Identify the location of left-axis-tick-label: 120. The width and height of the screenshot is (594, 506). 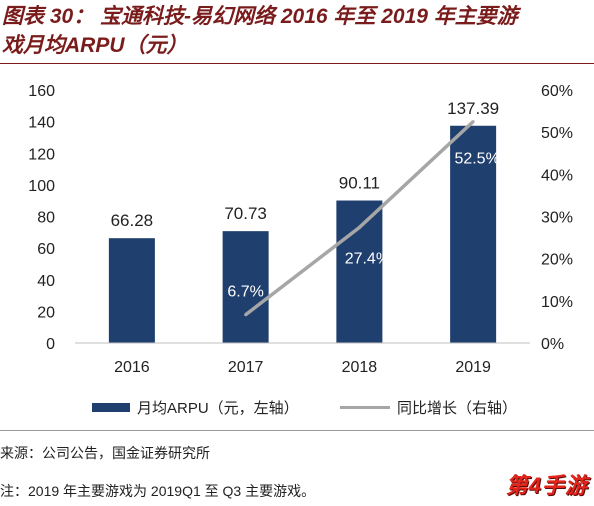
(41, 154).